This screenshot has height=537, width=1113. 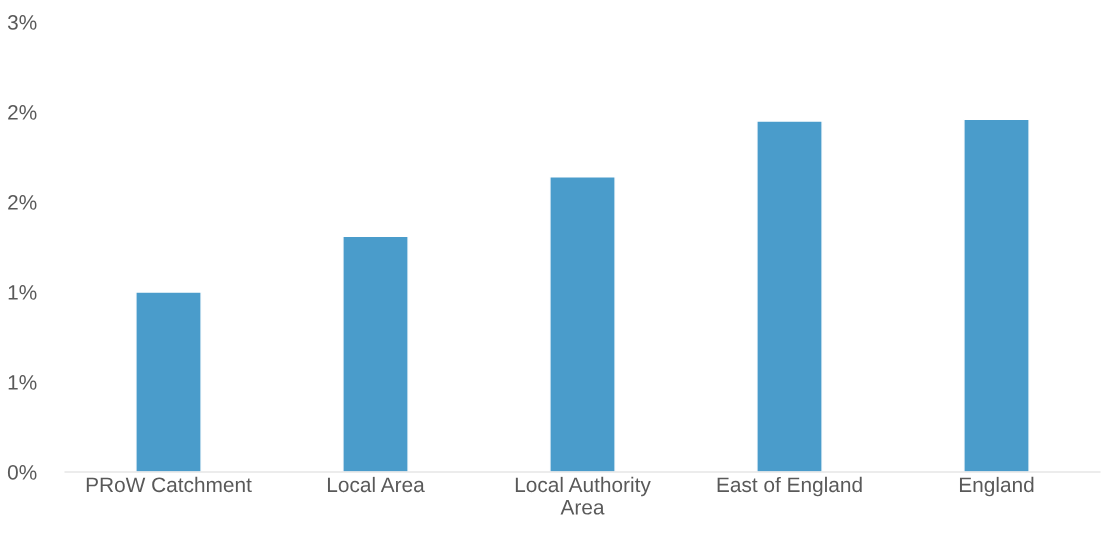 What do you see at coordinates (169, 484) in the screenshot?
I see `x-tick-label: PRoW Catchment` at bounding box center [169, 484].